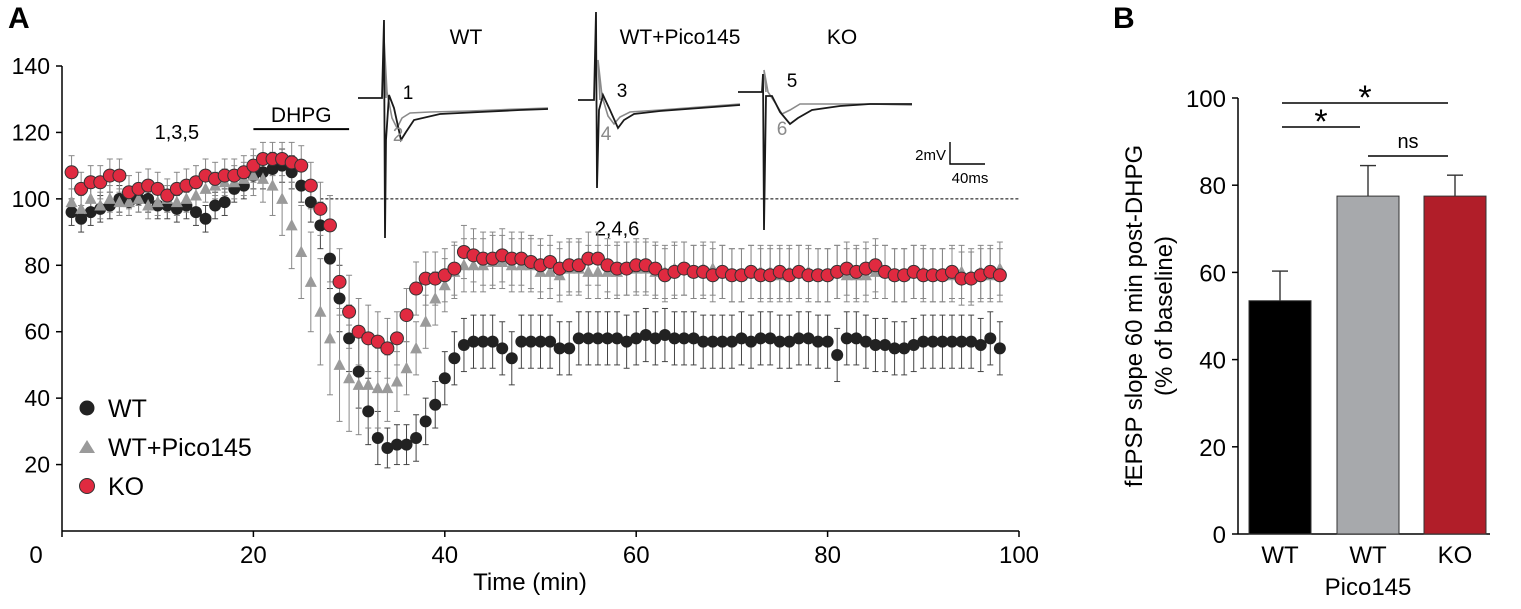 The image size is (1521, 609). Describe the element at coordinates (1320, 122) in the screenshot. I see `significance-label: *` at that location.